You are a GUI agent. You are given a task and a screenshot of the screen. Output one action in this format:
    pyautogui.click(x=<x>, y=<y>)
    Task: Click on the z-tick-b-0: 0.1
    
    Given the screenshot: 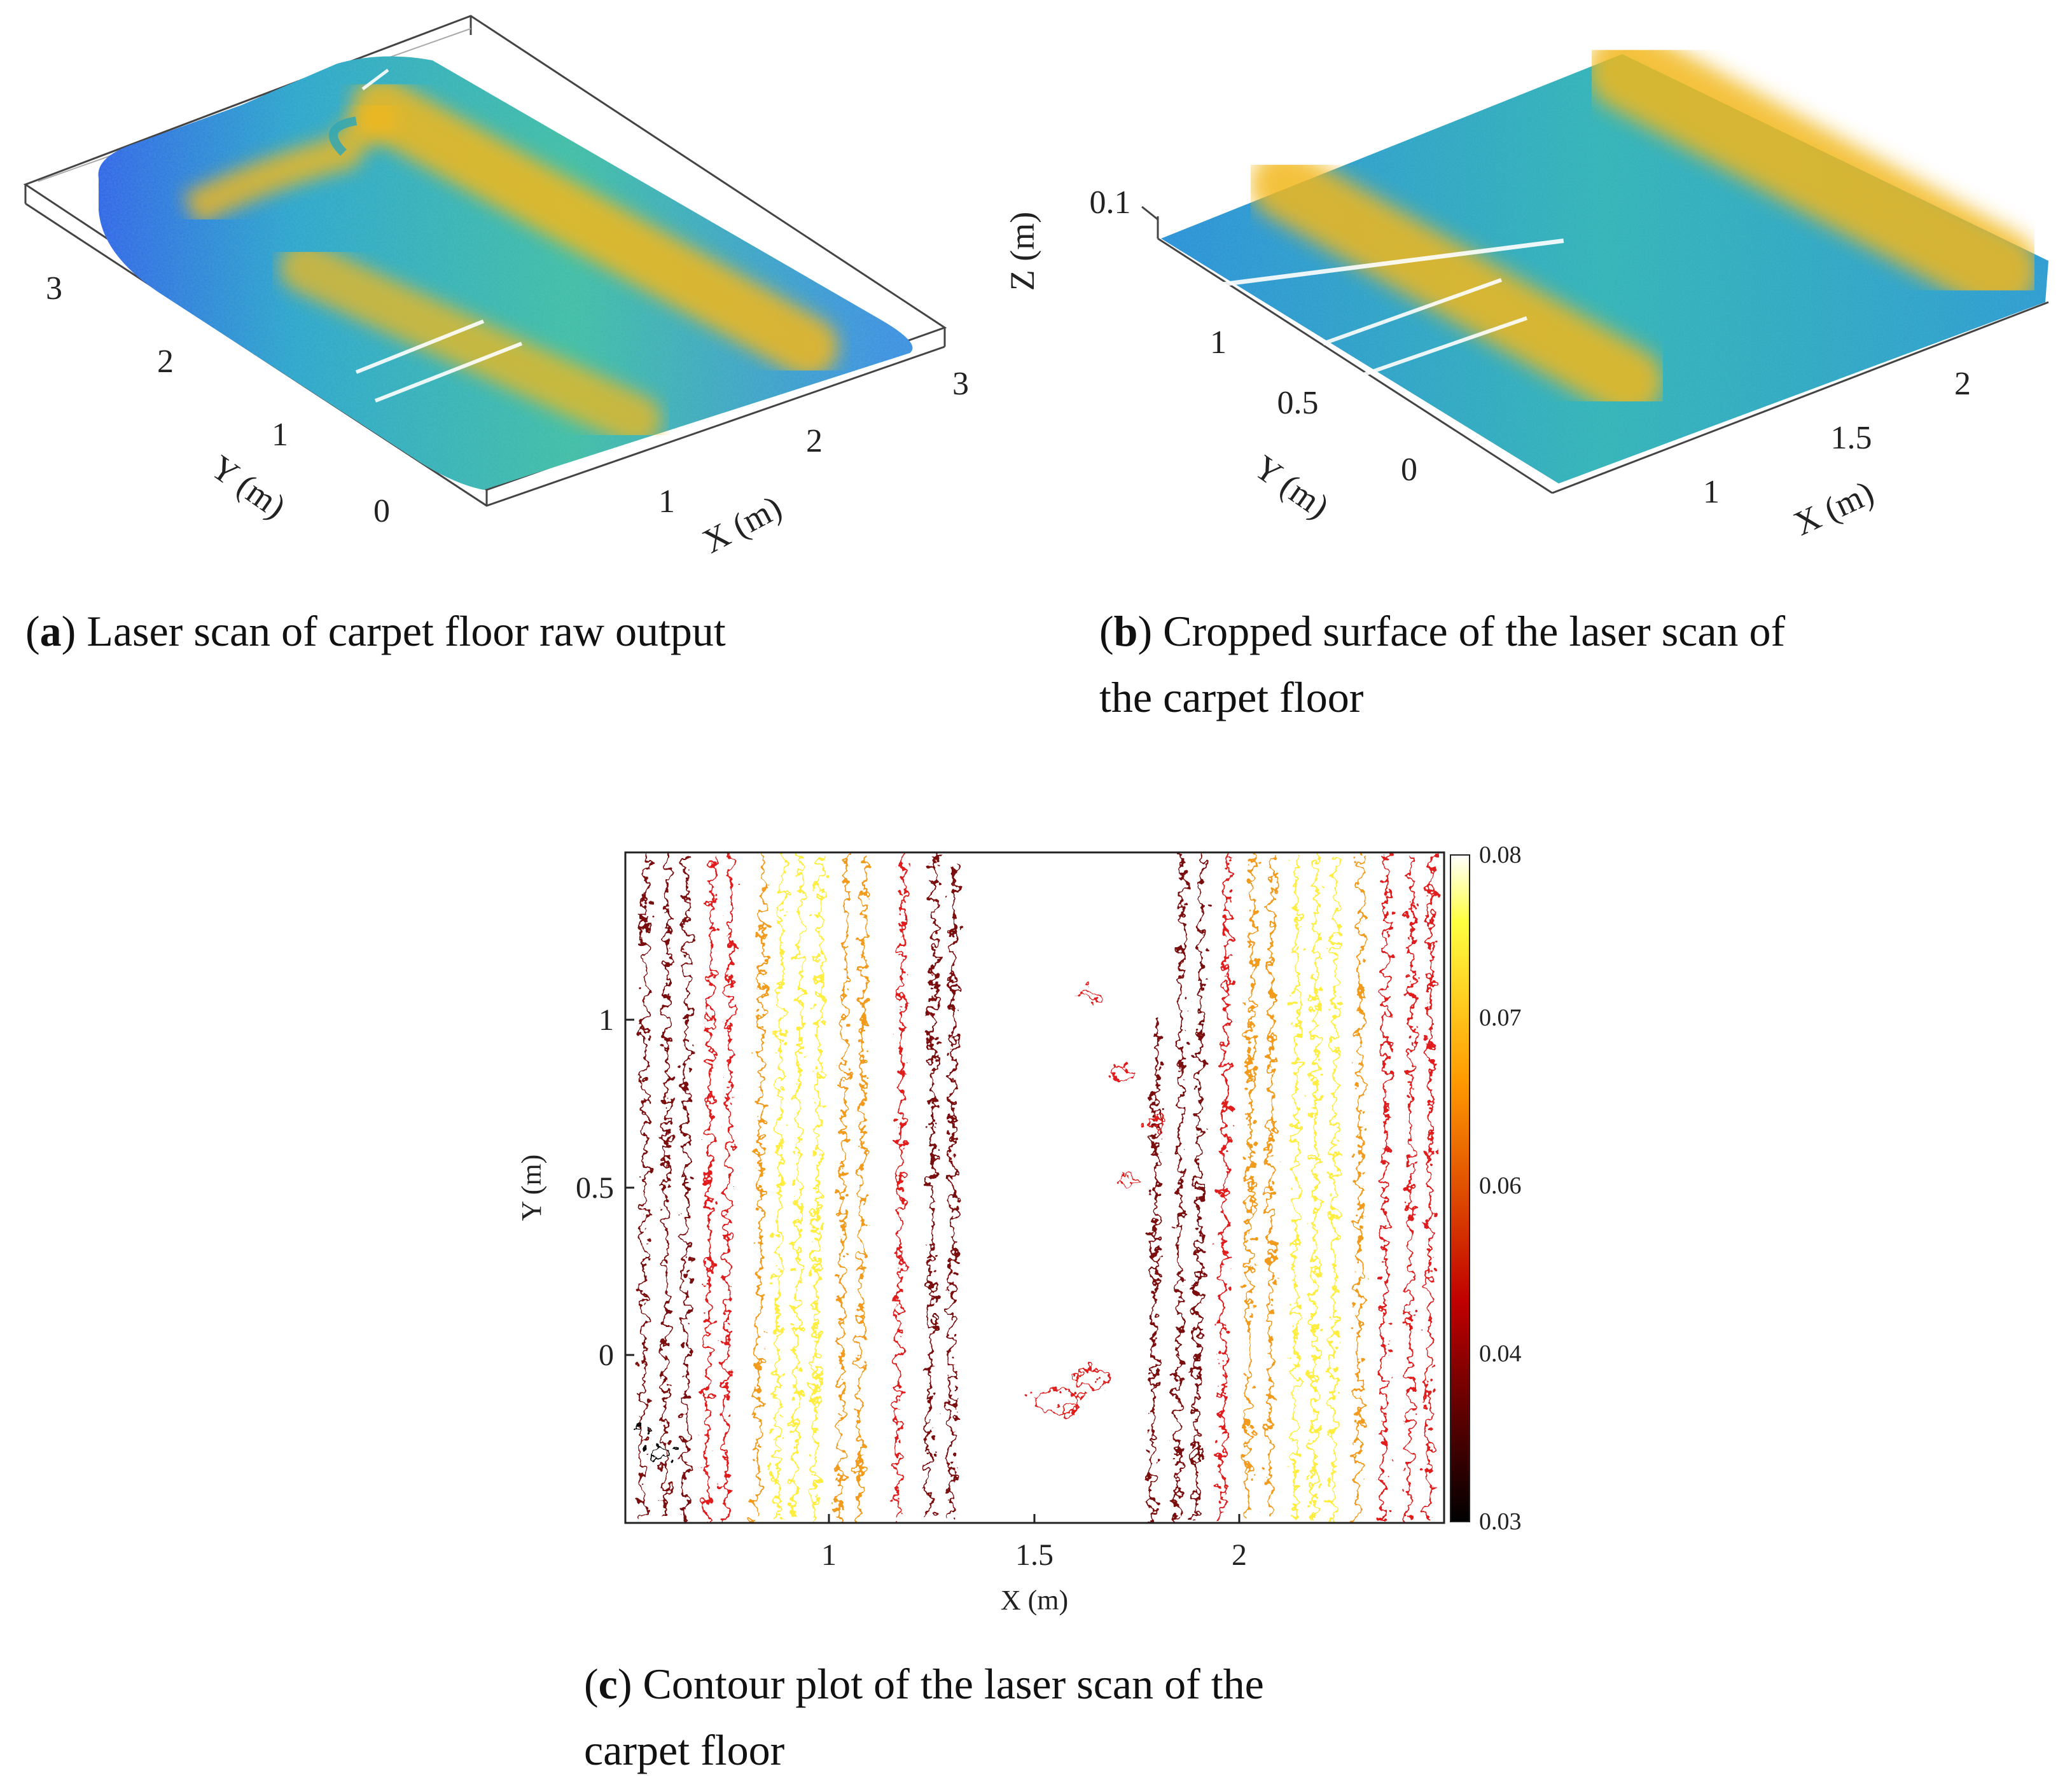 What is the action you would take?
    pyautogui.click(x=1110, y=203)
    